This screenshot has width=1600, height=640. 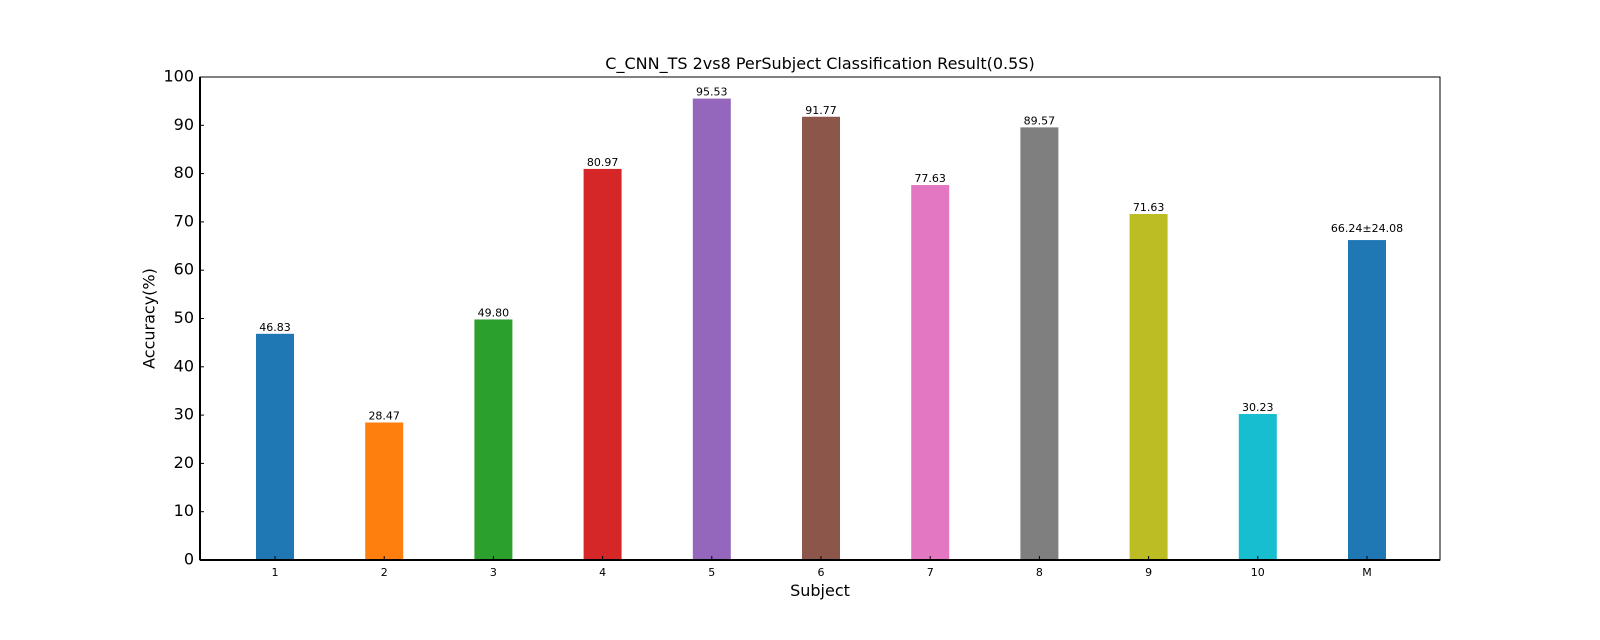 What do you see at coordinates (184, 269) in the screenshot?
I see `y-tick-label: 60` at bounding box center [184, 269].